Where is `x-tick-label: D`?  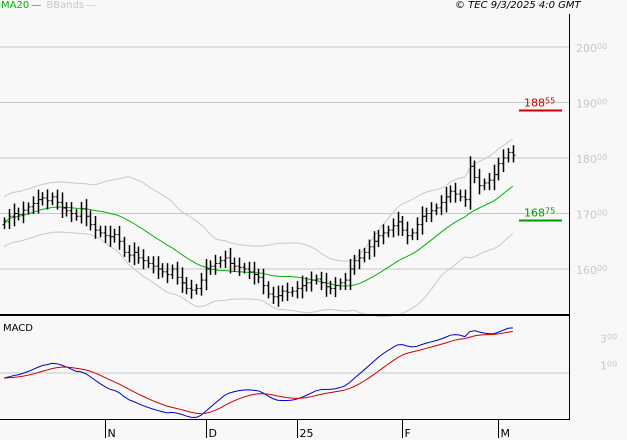
x-tick-label: D is located at coordinates (213, 433).